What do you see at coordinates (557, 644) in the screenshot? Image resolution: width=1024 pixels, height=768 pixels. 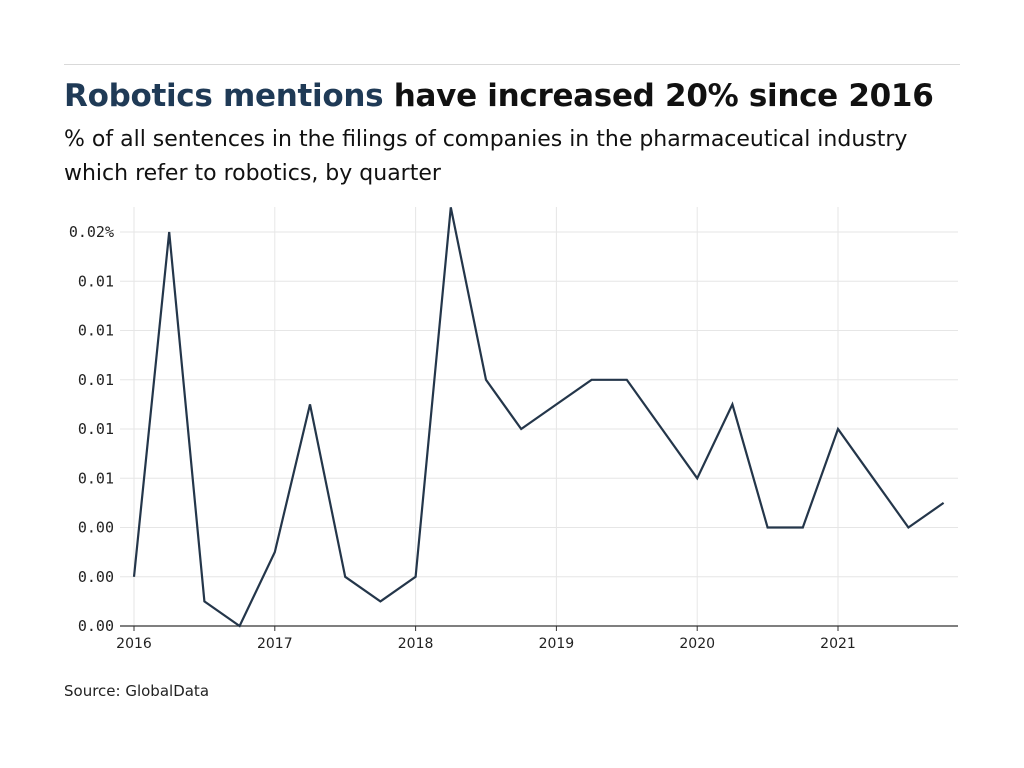 I see `x-tick-label: 2019` at bounding box center [557, 644].